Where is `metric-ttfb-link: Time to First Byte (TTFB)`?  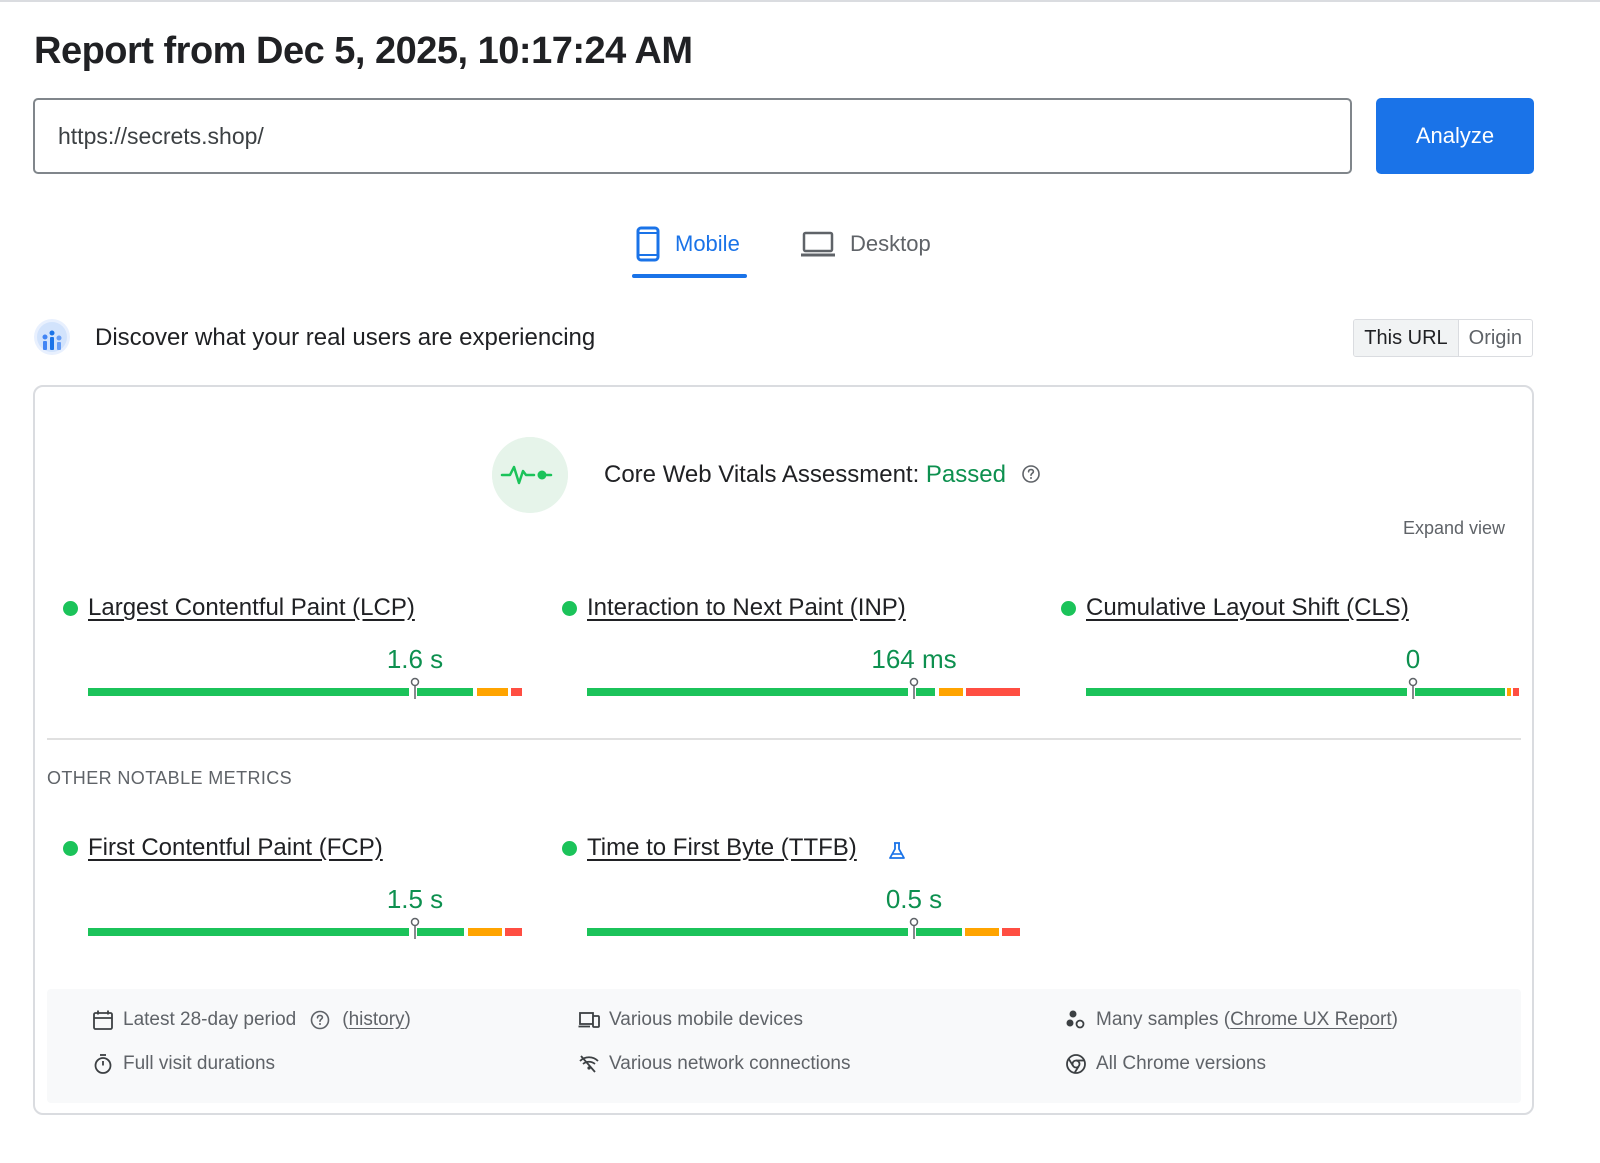
metric-ttfb-link: Time to First Byte (TTFB) is located at coordinates (722, 847).